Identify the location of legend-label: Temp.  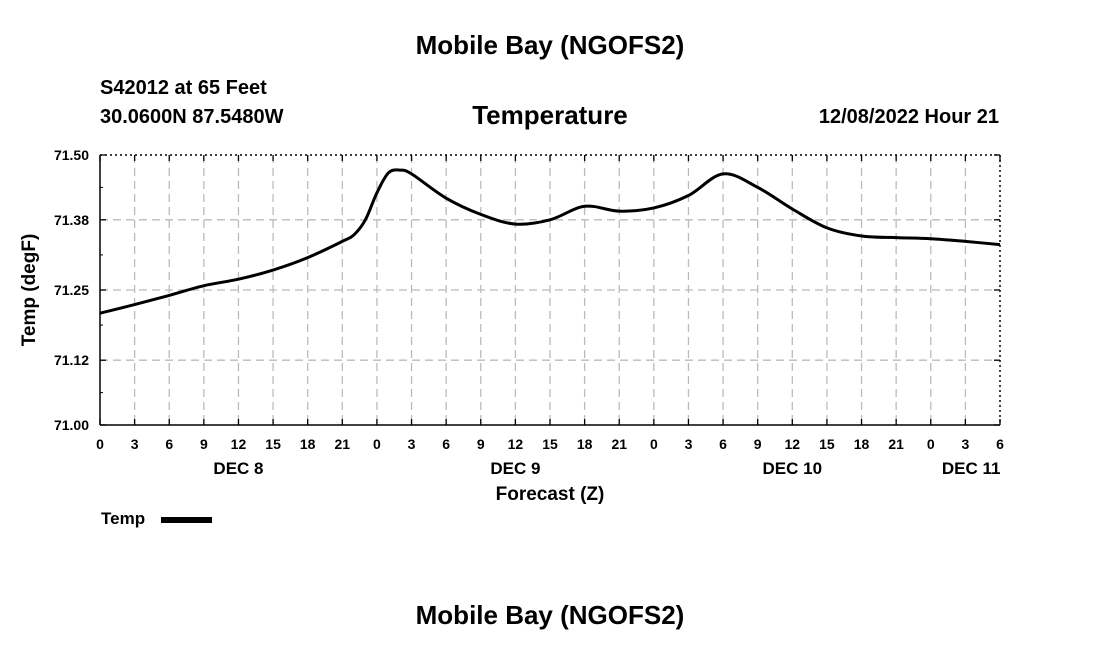
(123, 518).